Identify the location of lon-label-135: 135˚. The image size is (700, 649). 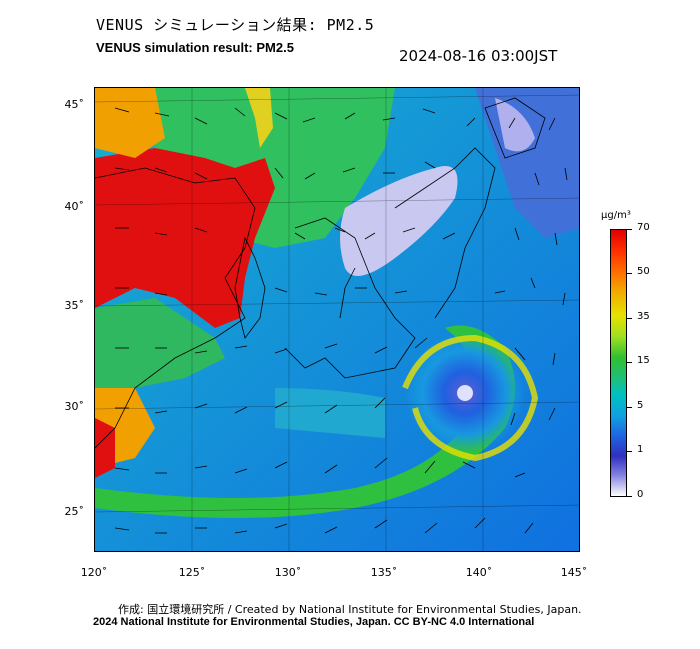
(384, 572).